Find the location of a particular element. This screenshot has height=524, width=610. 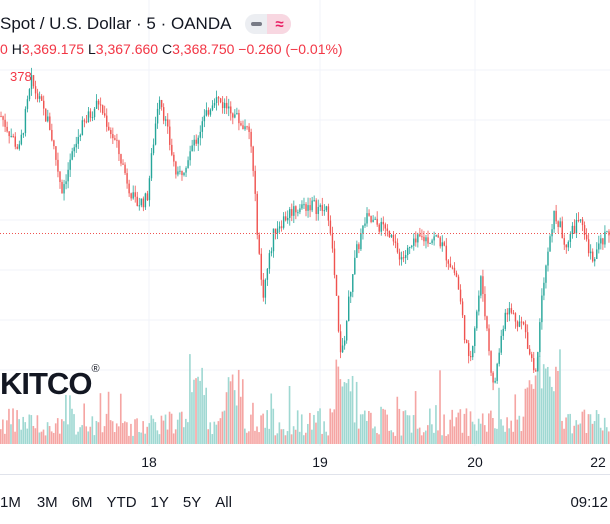

symbol-title: Spot / U.S. Dollar · 5 · OANDA is located at coordinates (116, 23).